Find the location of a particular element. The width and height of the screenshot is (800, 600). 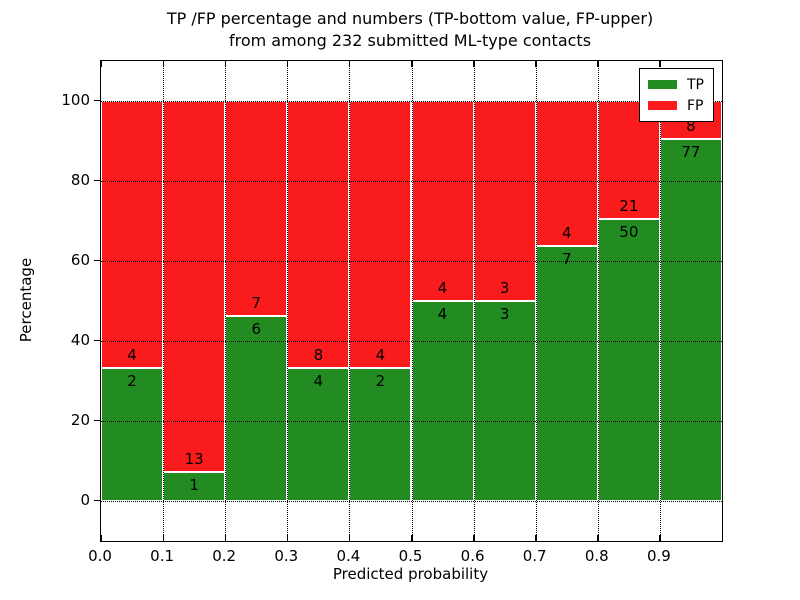

y-tick-label: 0 is located at coordinates (85, 500).